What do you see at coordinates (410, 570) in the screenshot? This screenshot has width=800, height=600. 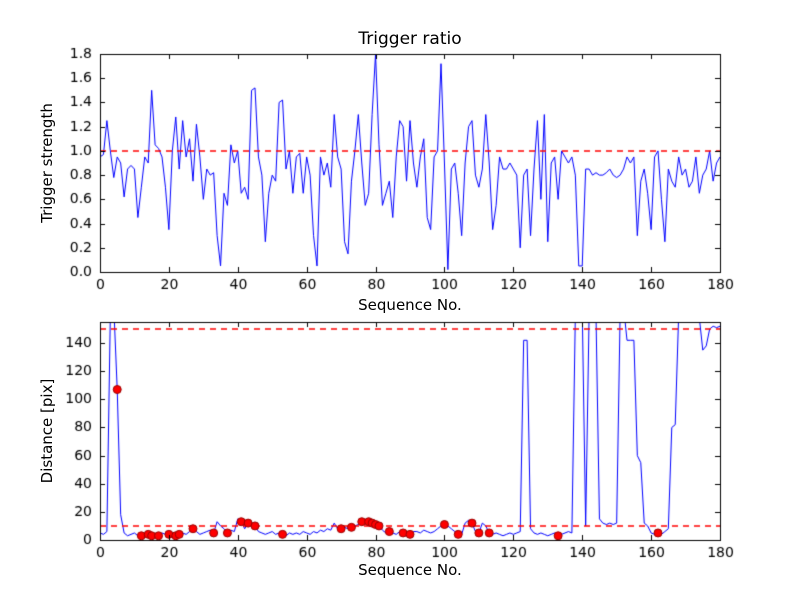 I see `bottom-x-axis-label: Sequence No.` at bounding box center [410, 570].